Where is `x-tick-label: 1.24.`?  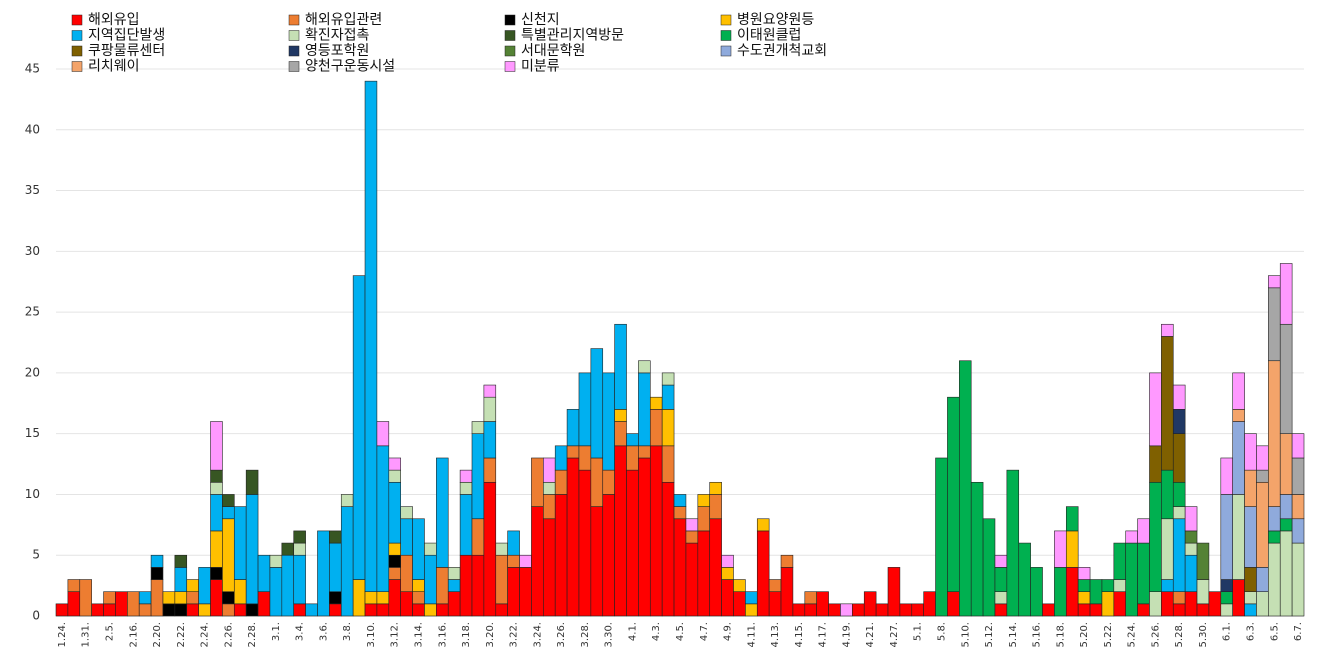 x-tick-label: 1.24. is located at coordinates (62, 634).